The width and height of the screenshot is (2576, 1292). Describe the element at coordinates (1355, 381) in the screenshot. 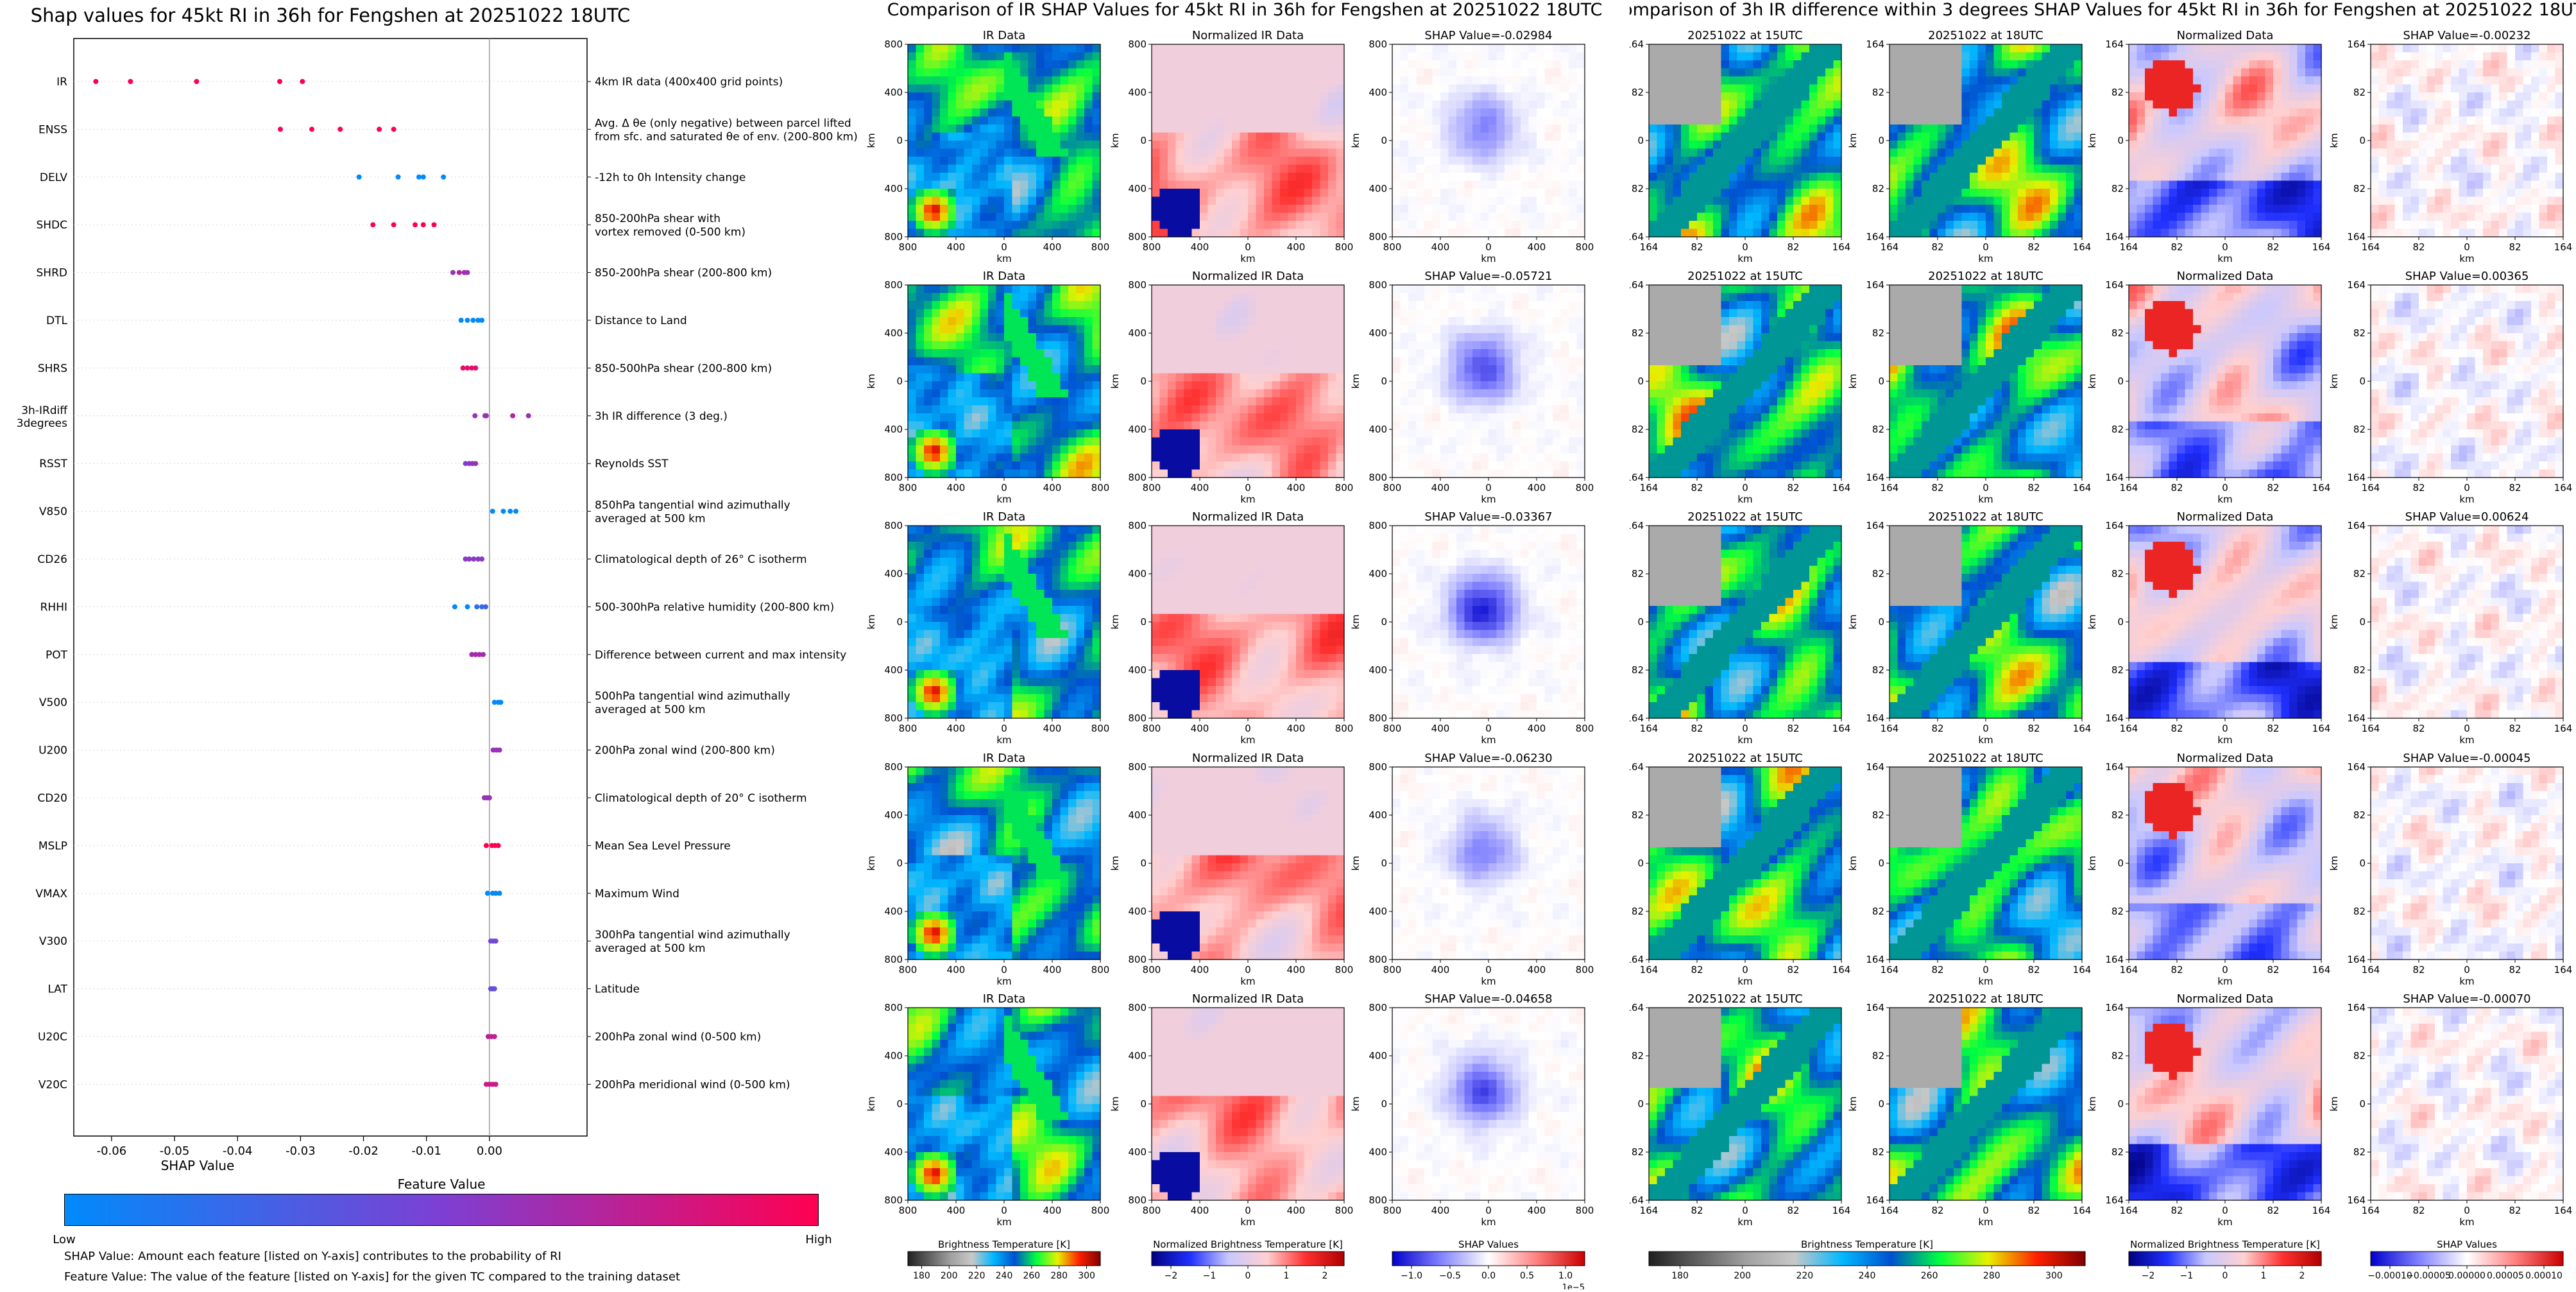

I see `y-axis-label: km` at that location.